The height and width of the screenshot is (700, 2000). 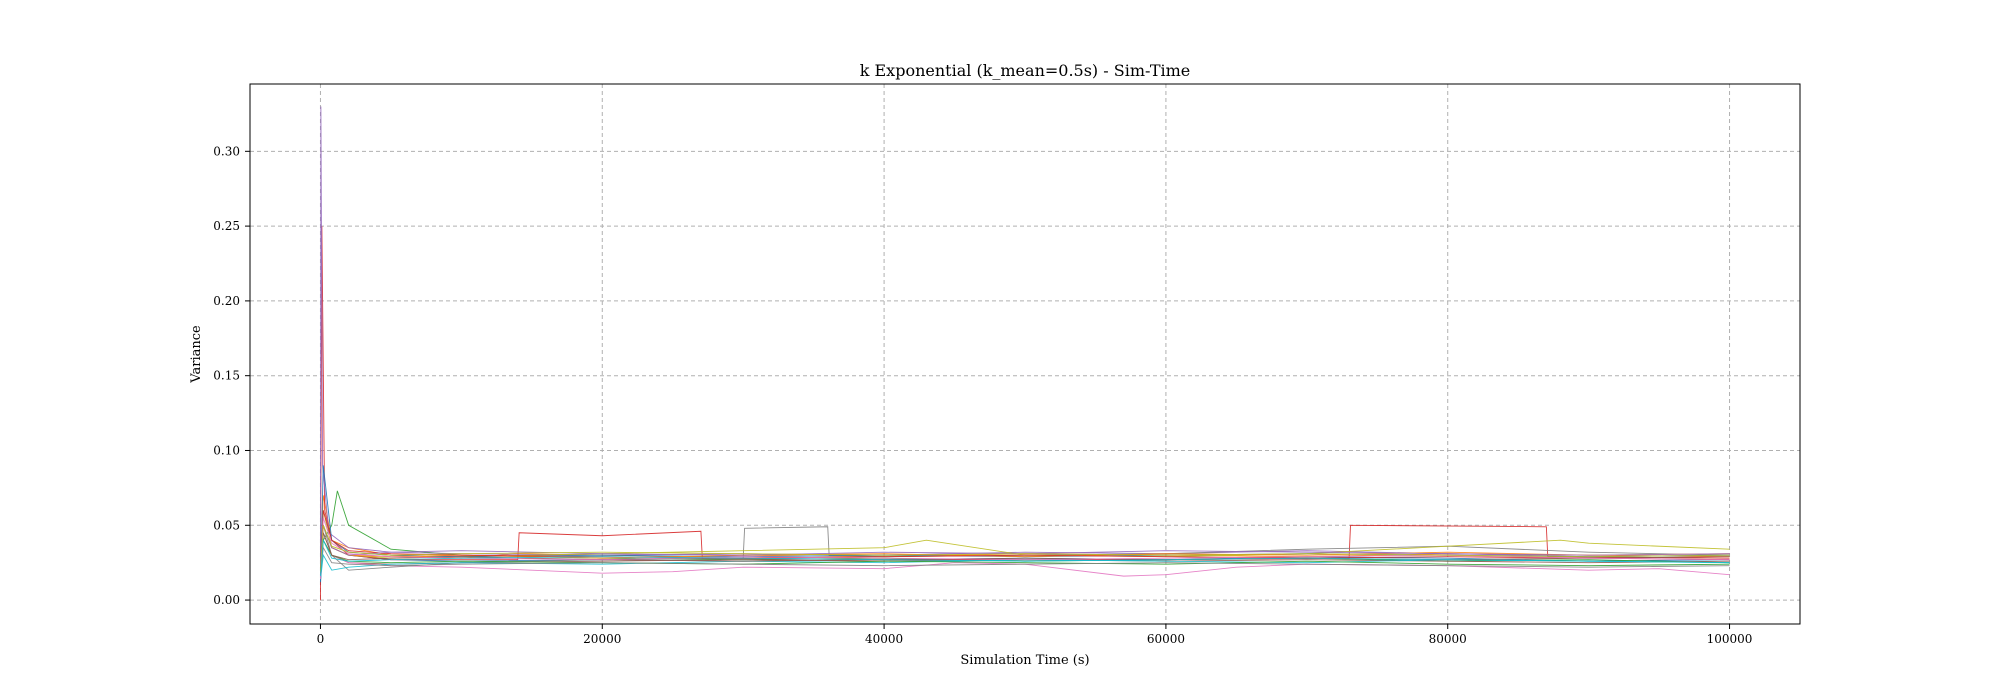 I want to click on y-tick-label: 0.10, so click(x=226, y=450).